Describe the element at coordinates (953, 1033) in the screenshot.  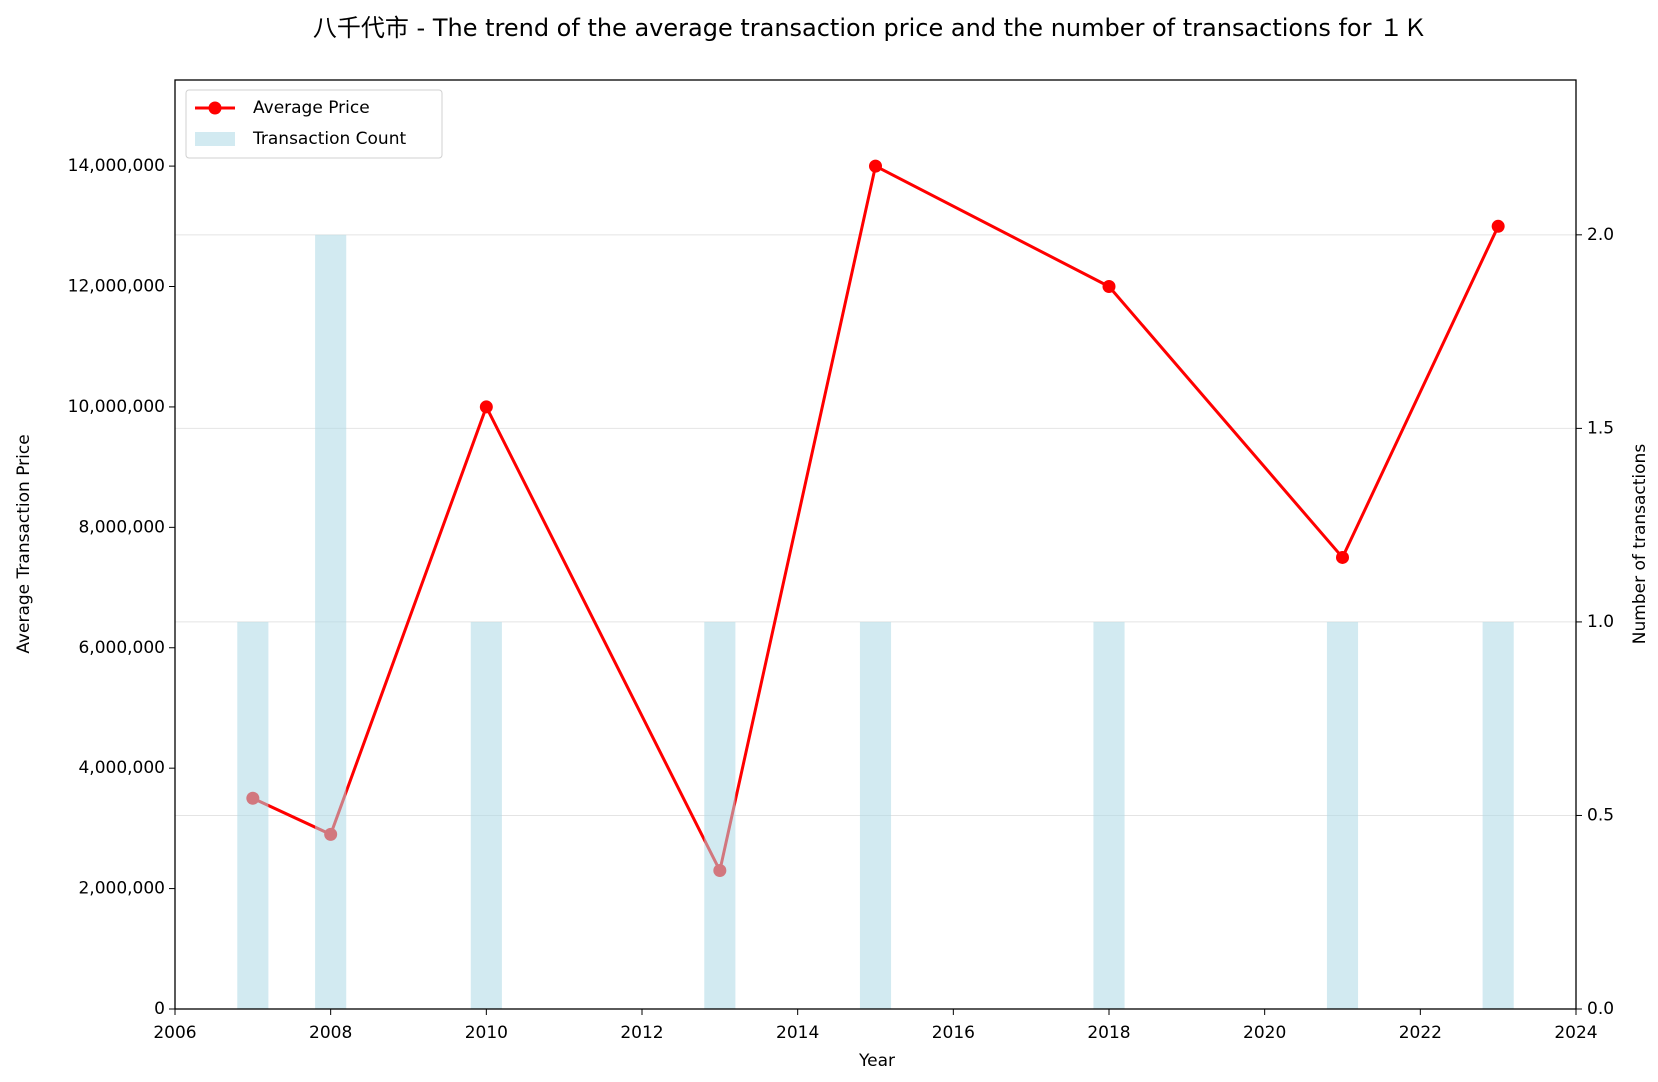
I see `x-tick-label: 2016` at that location.